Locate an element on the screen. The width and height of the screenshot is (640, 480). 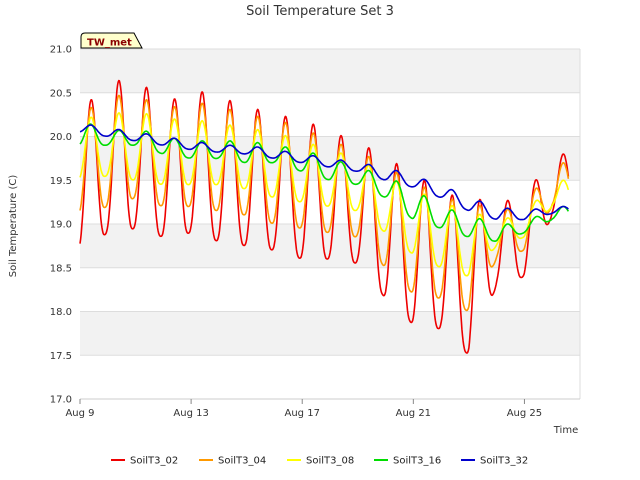
legend-label: SoilT3_02 is located at coordinates (154, 461).